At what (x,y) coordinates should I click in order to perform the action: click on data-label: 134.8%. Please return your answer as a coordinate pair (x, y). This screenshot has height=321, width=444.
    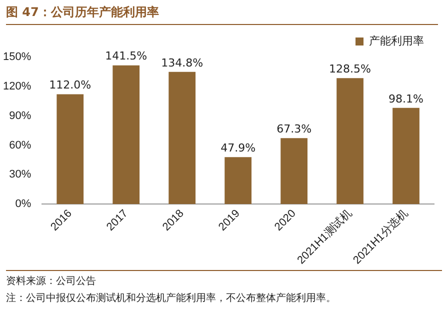
    Looking at the image, I should click on (182, 63).